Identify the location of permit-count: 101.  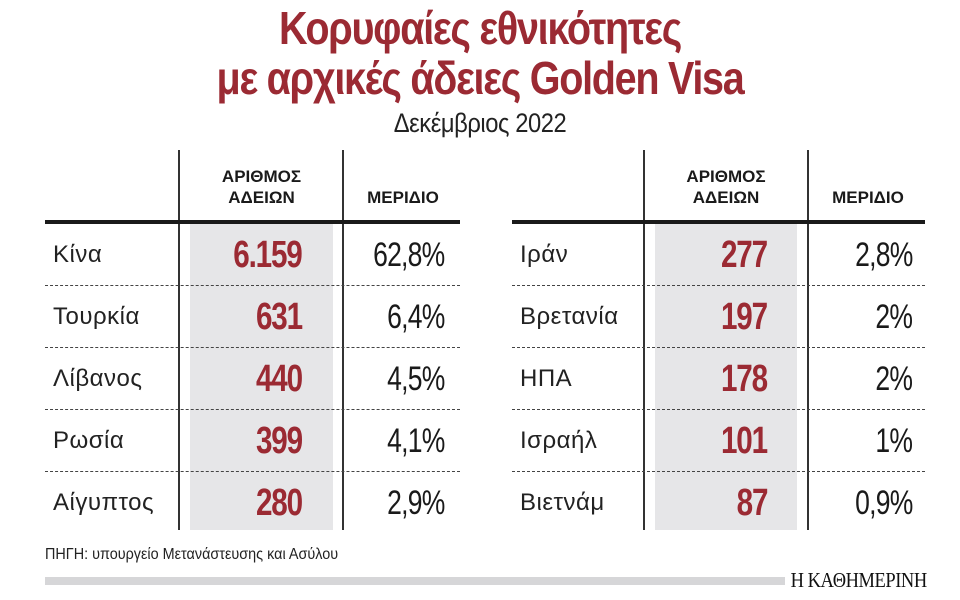
(744, 440).